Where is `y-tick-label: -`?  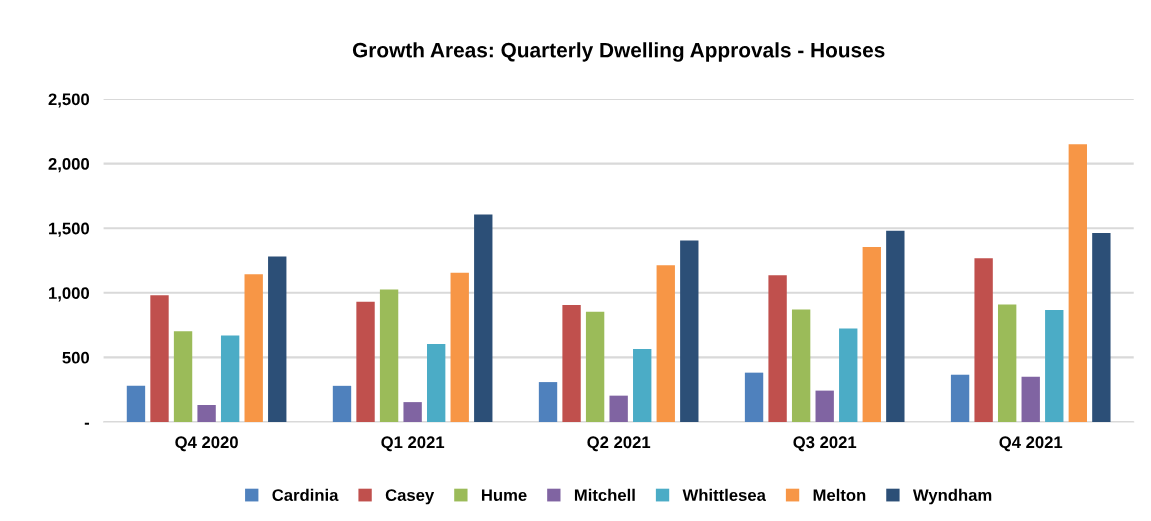
y-tick-label: - is located at coordinates (87, 423).